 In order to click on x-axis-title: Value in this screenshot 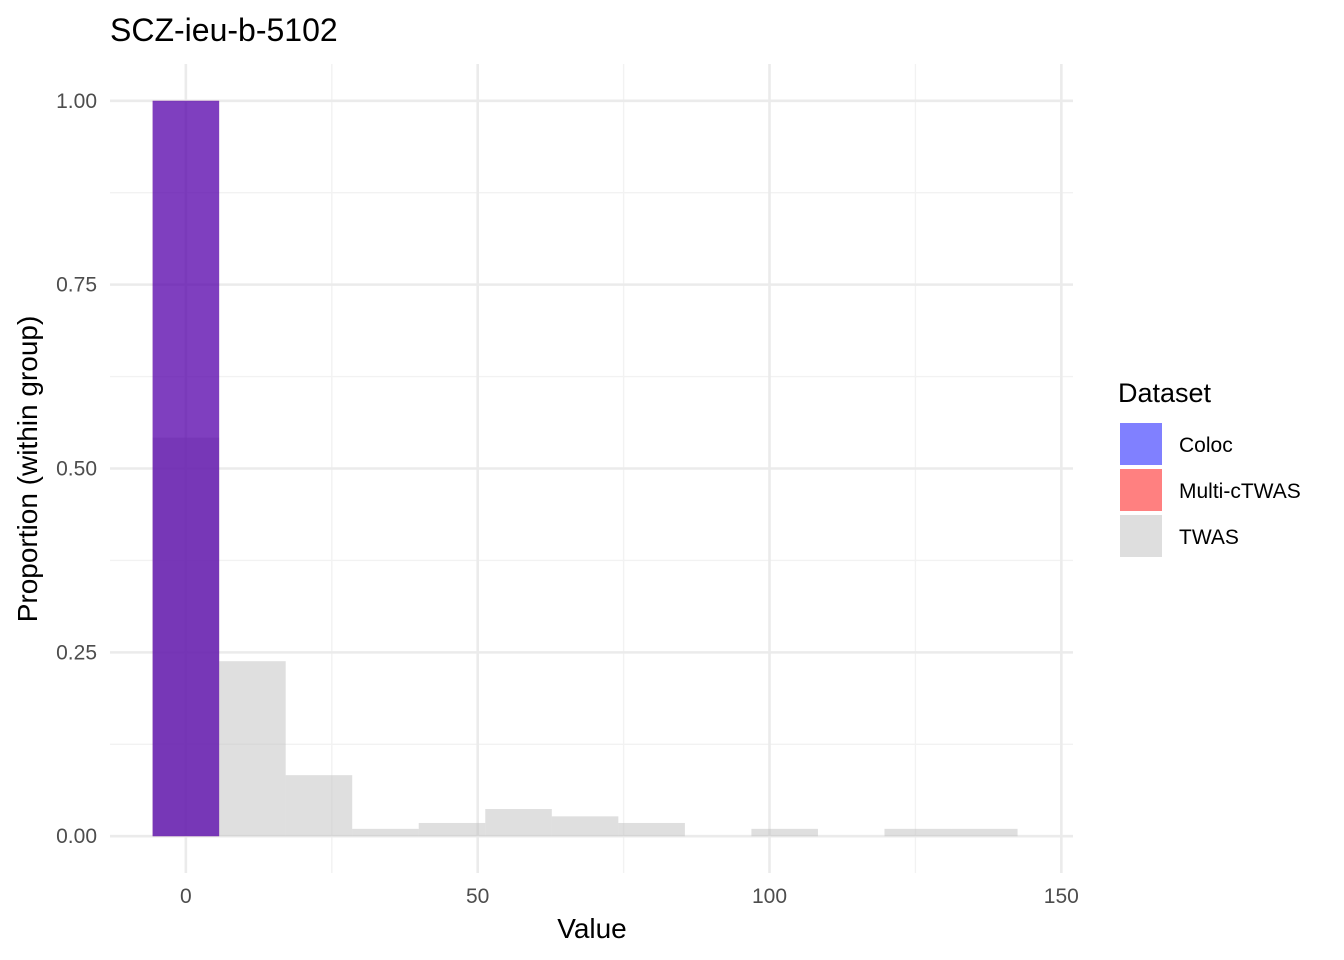, I will do `click(592, 928)`.